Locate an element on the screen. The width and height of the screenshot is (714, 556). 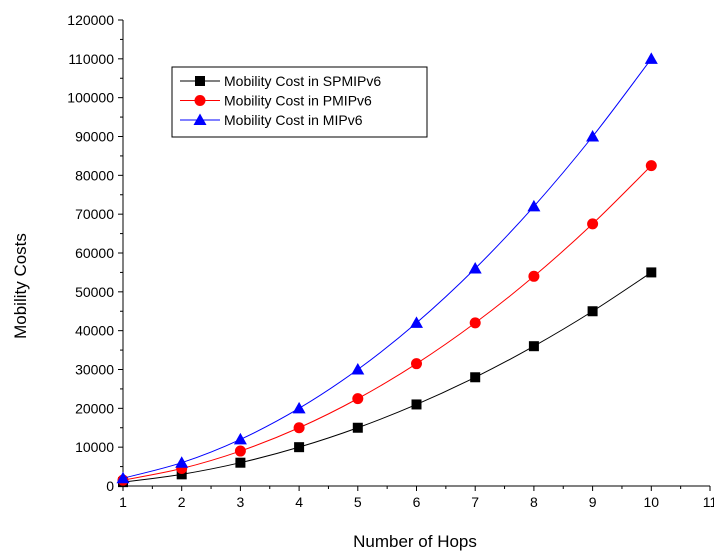
x-tick-label: 1 is located at coordinates (123, 502).